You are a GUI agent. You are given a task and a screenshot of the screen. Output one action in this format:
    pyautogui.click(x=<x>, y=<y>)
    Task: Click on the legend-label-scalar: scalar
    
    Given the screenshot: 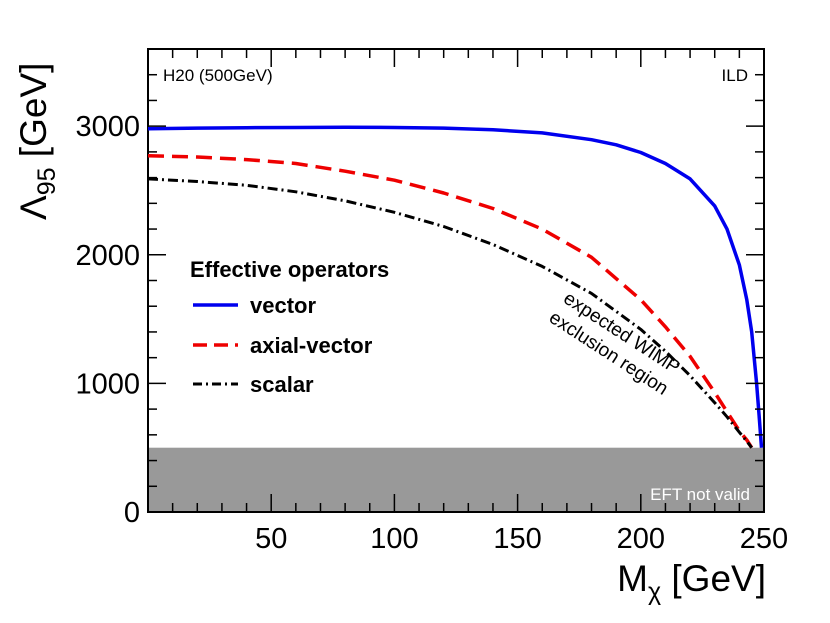 What is the action you would take?
    pyautogui.click(x=282, y=384)
    